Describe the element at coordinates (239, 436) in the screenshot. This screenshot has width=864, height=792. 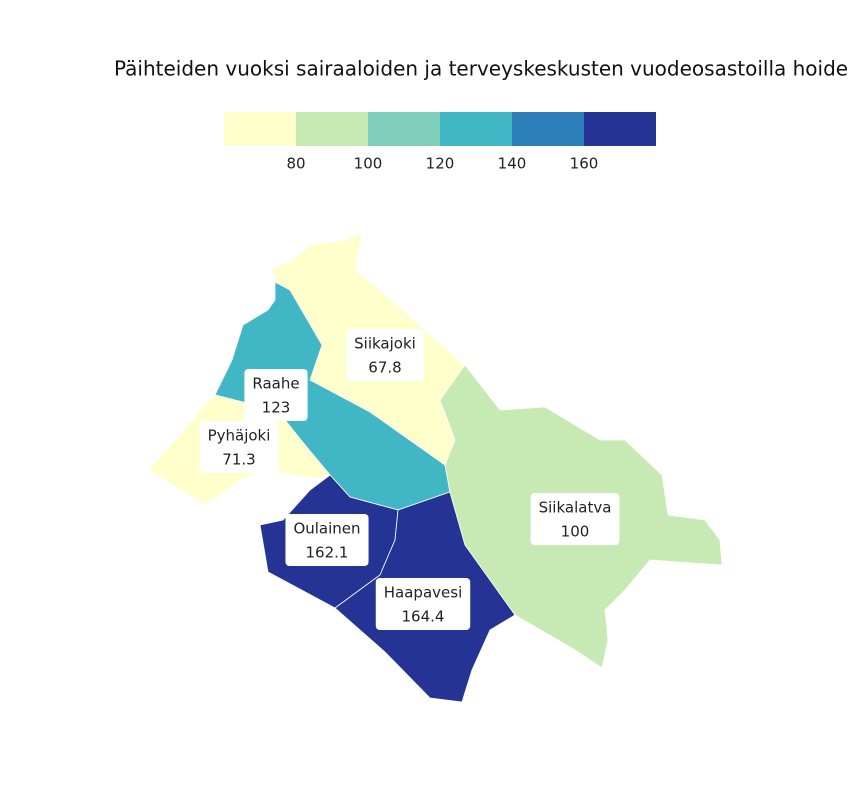
I see `region-name: Pyhäjoki` at that location.